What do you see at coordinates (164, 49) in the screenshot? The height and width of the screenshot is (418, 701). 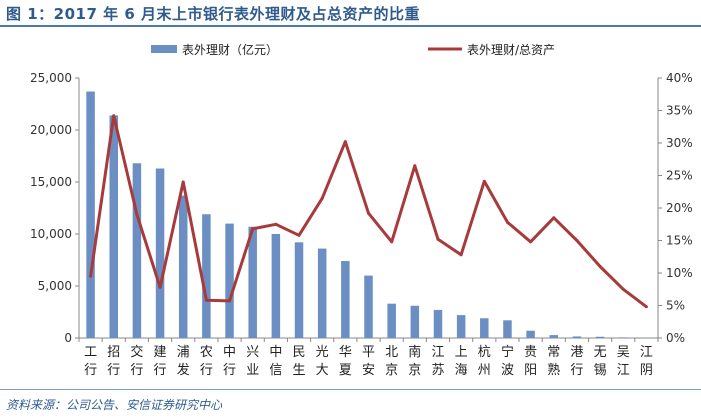 I see `legend-bar-swatch` at bounding box center [164, 49].